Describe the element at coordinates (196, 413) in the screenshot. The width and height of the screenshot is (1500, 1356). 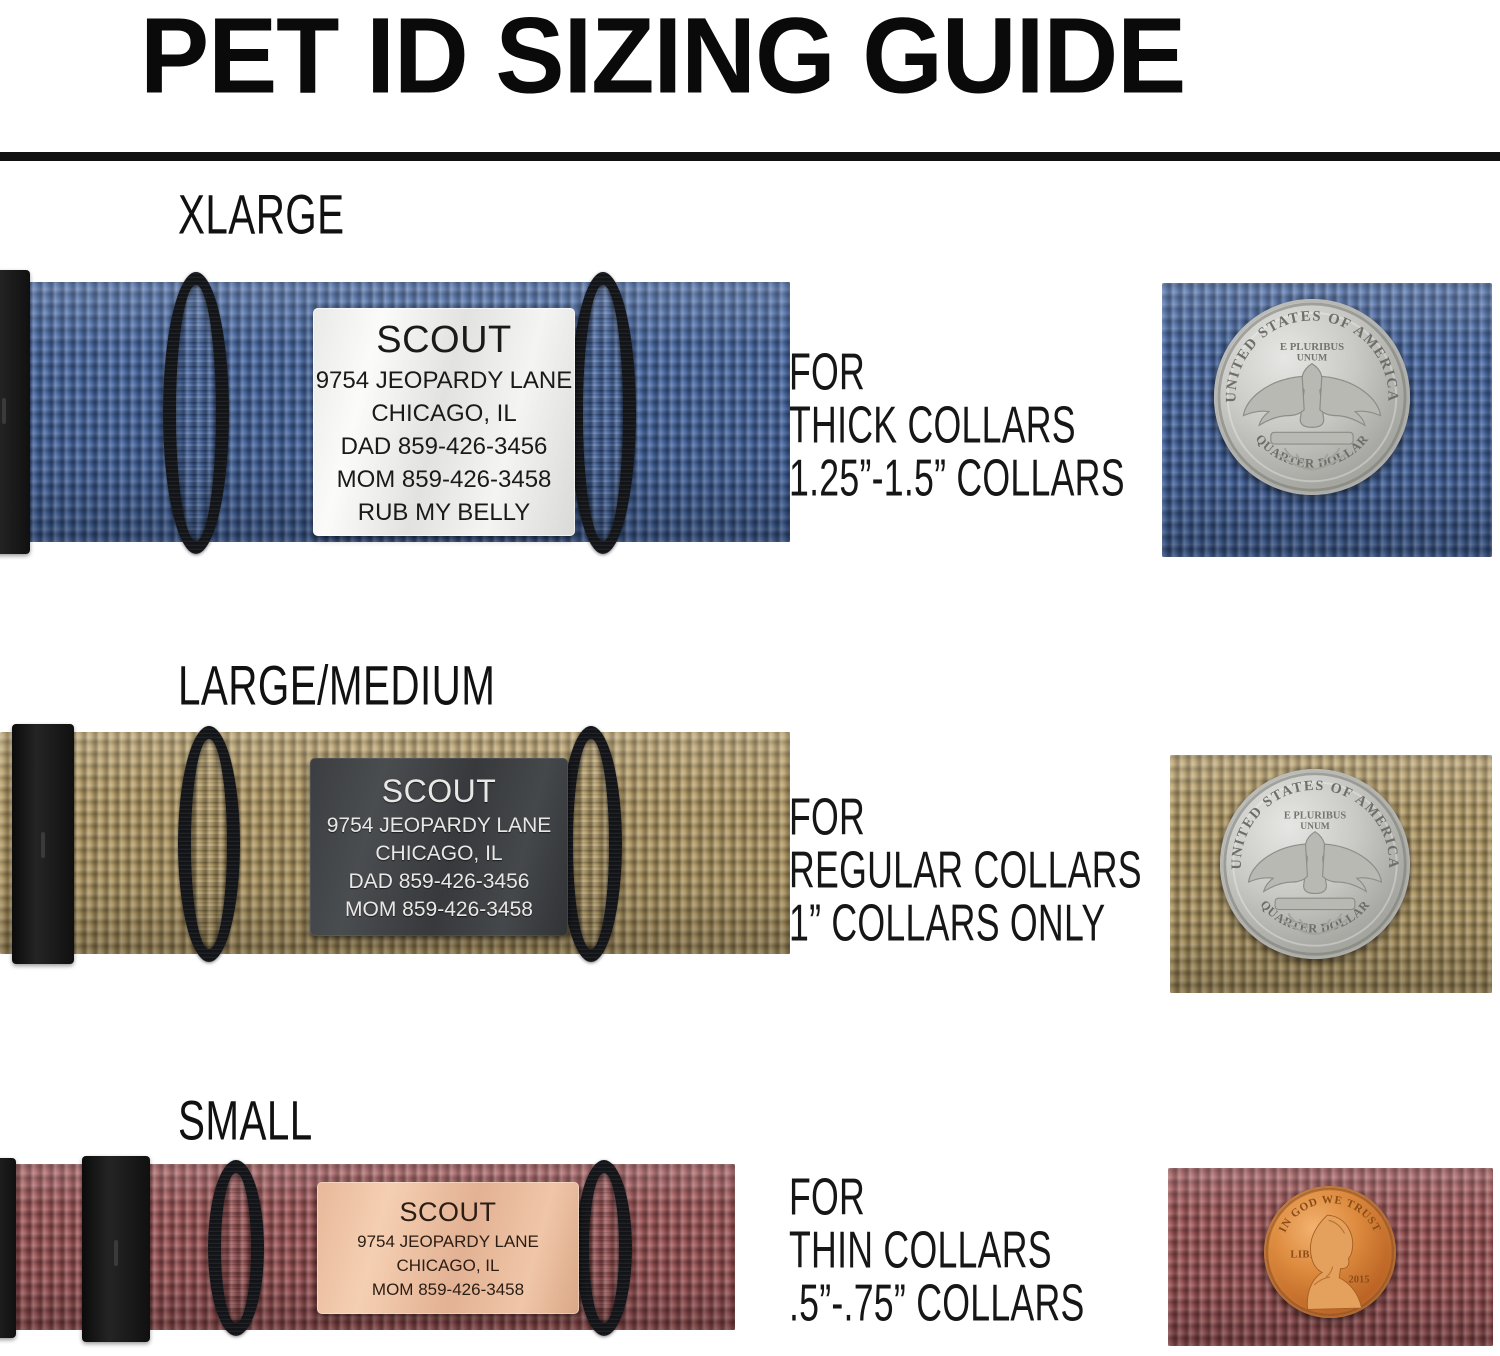
I see `keeper-loop-left-xlarge` at that location.